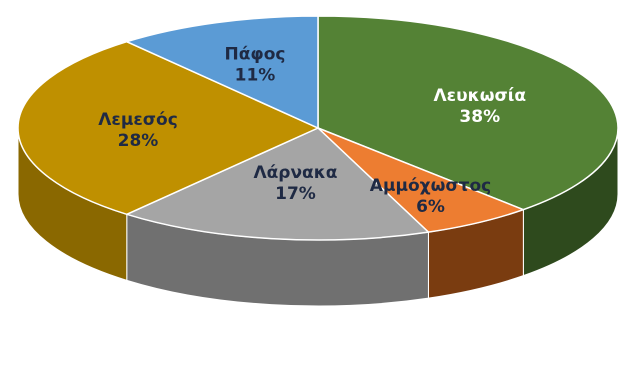 This screenshot has height=365, width=624. Describe the element at coordinates (479, 117) in the screenshot. I see `slice-0-percent: 38%` at that location.